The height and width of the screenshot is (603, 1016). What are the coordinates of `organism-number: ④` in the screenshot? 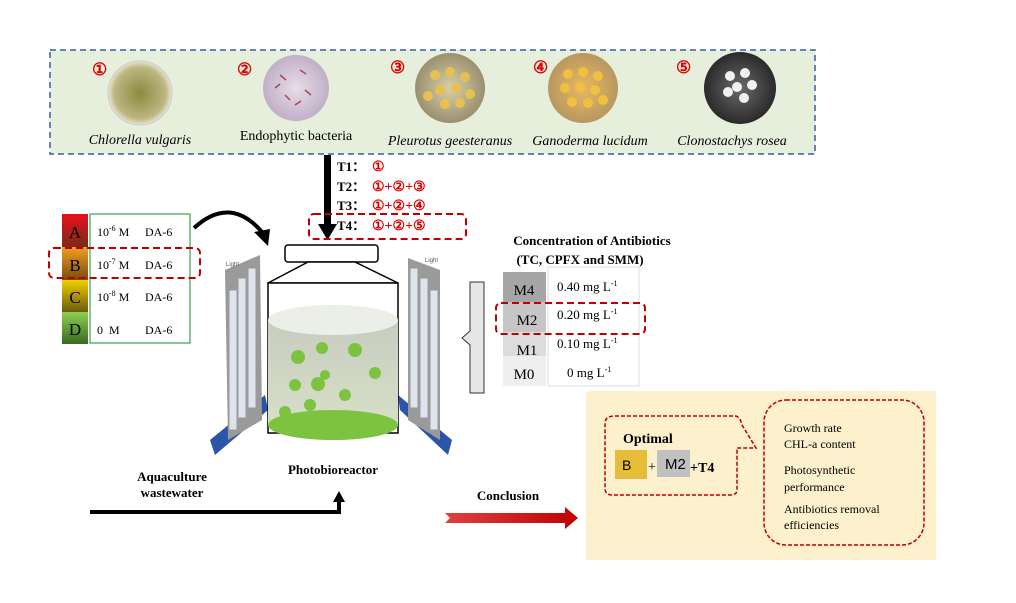 It's located at (540, 67).